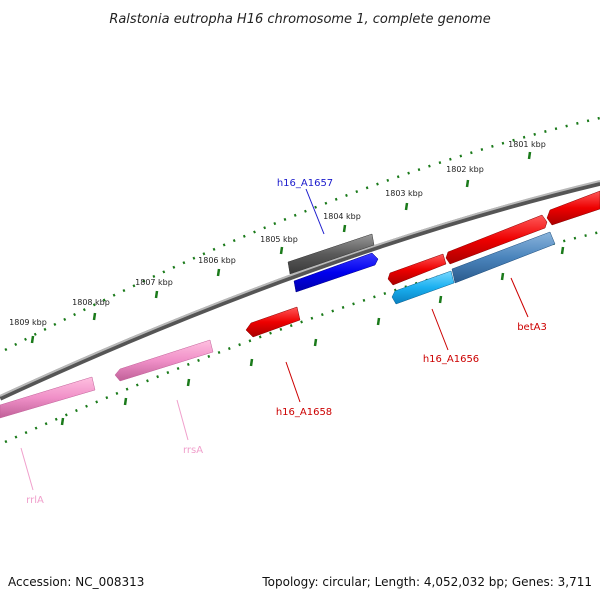 The width and height of the screenshot is (600, 600). Describe the element at coordinates (48, 397) in the screenshot. I see `gene-rrlA` at that location.